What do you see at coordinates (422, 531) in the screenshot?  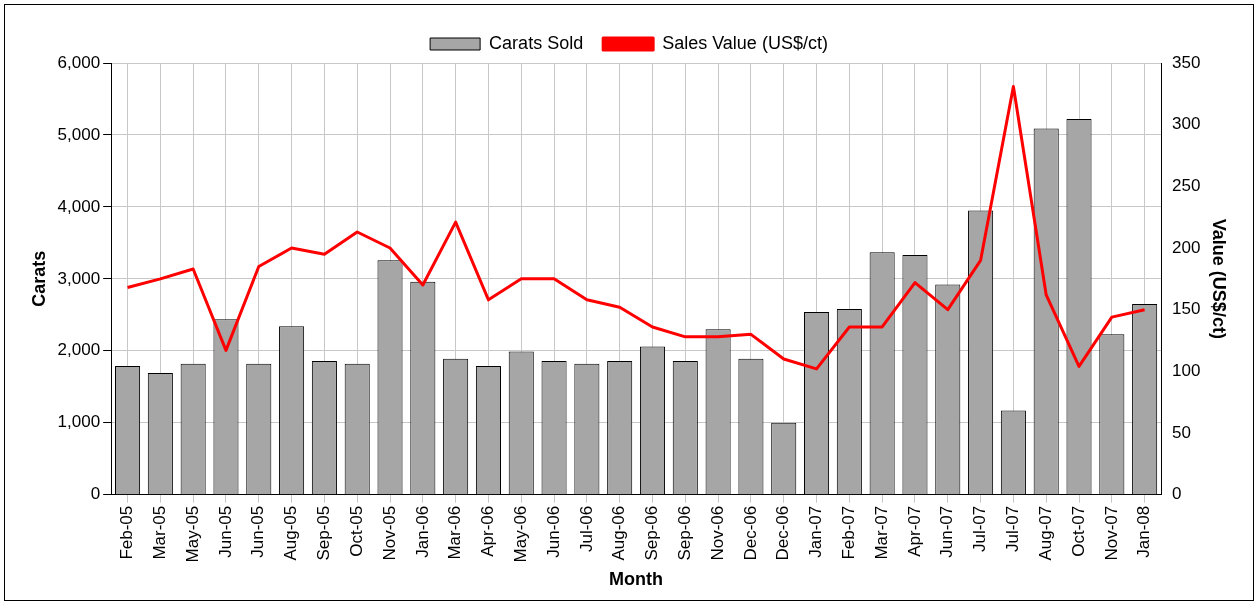 I see `x-tick-label: Jan-06` at bounding box center [422, 531].